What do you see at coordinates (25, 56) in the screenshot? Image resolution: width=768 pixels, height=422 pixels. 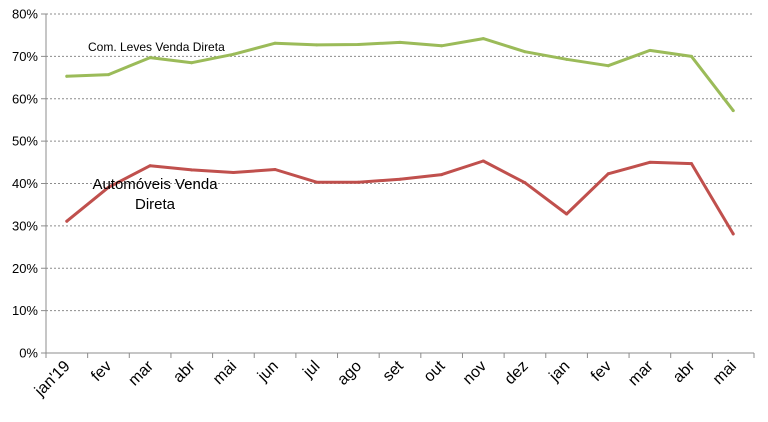 I see `y-tick-label: 70%` at bounding box center [25, 56].